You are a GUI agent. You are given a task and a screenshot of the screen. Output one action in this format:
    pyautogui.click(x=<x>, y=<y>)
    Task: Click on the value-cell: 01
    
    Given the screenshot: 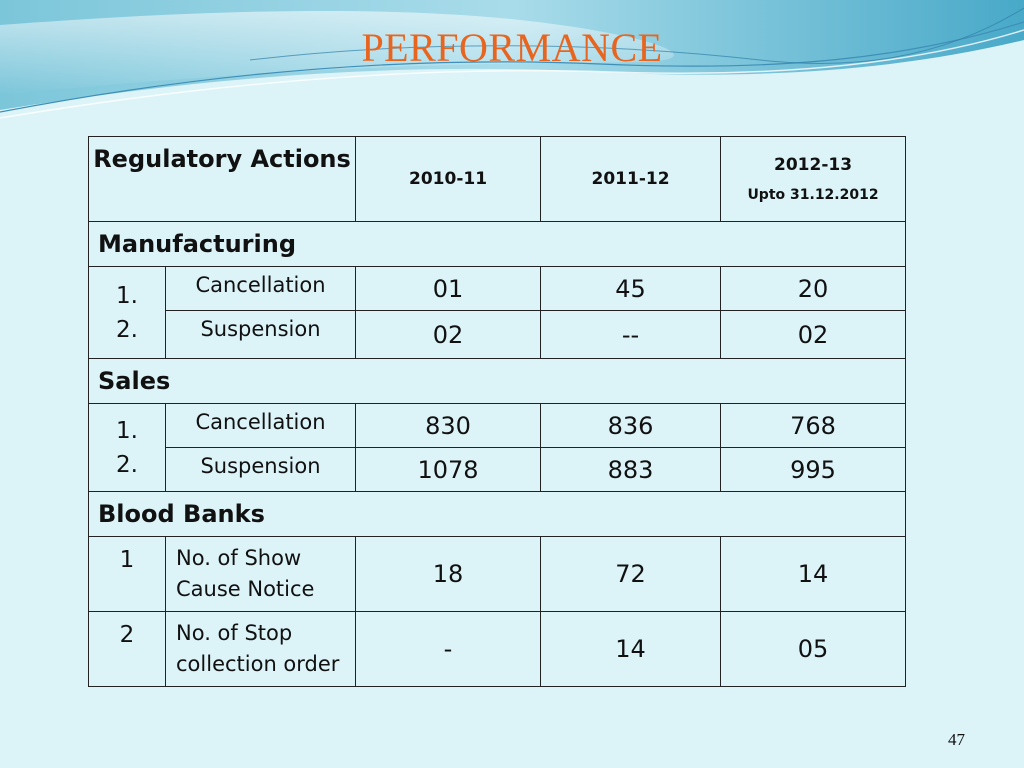 What is the action you would take?
    pyautogui.click(x=448, y=288)
    